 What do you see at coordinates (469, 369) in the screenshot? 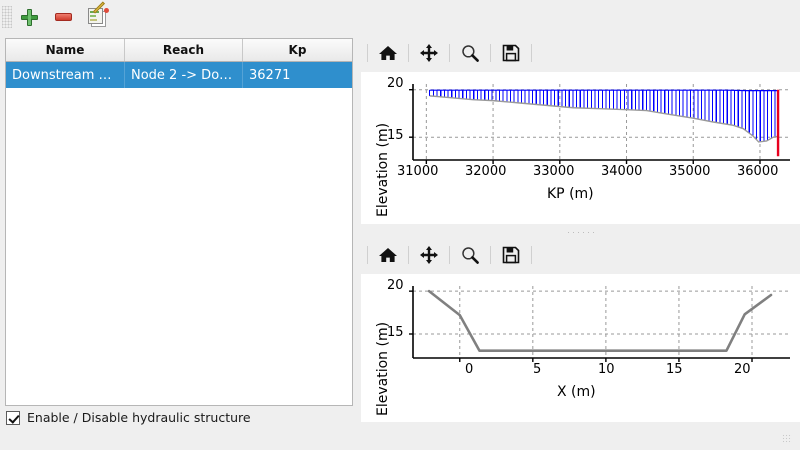
I see `cross-section-xtick-0: 0` at bounding box center [469, 369].